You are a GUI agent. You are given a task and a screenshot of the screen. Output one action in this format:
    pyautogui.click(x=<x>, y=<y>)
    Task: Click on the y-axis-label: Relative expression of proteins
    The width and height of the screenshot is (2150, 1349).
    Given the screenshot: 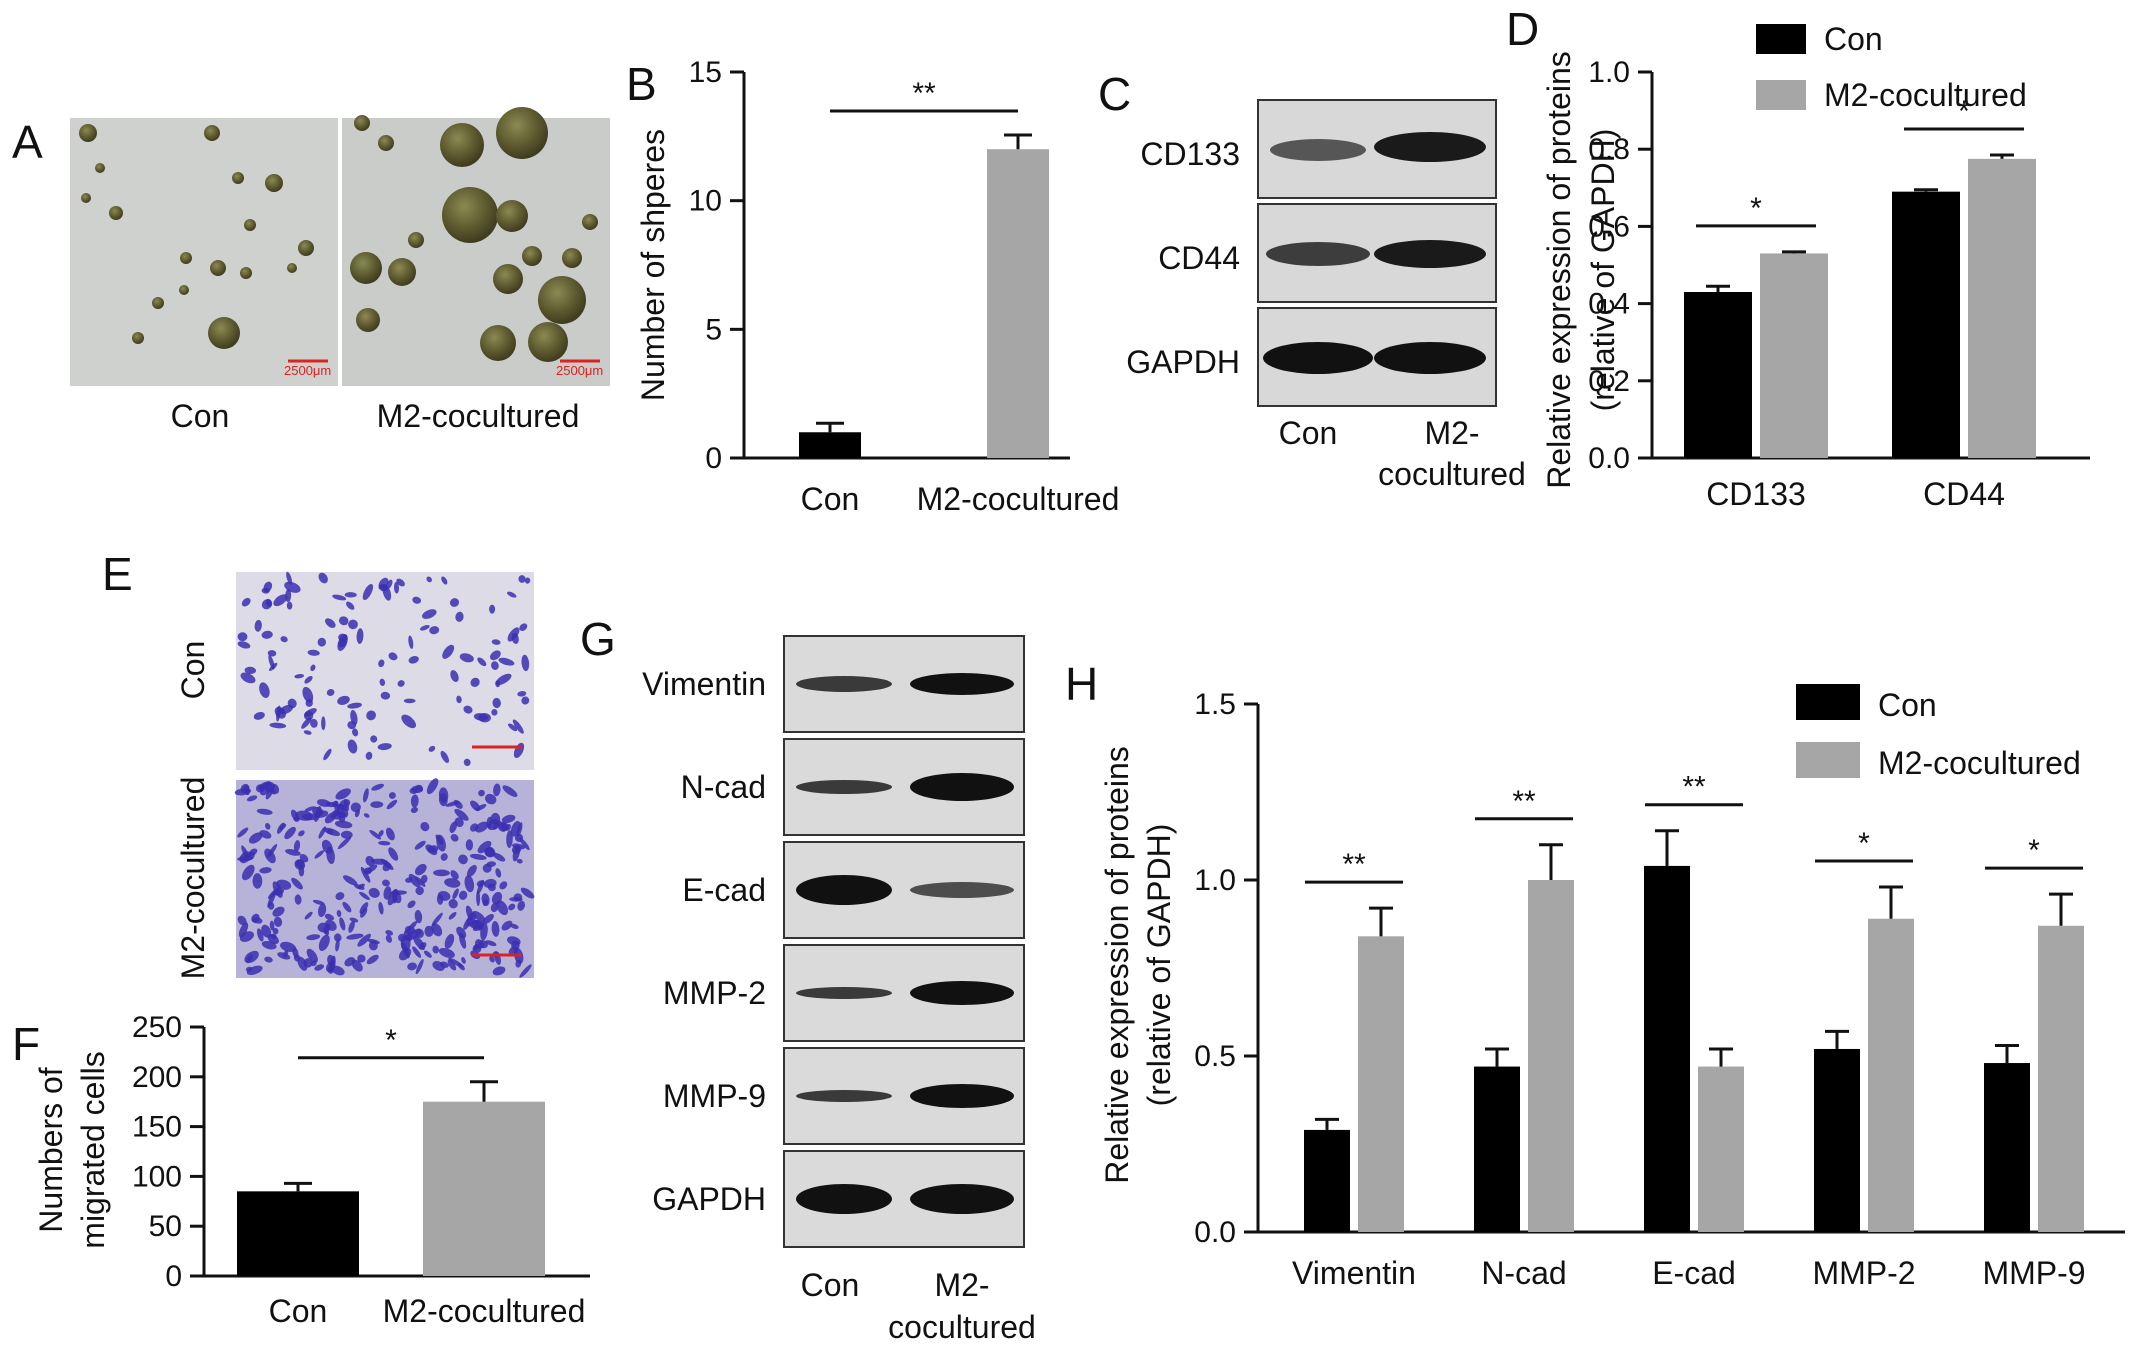 What is the action you would take?
    pyautogui.click(x=1117, y=965)
    